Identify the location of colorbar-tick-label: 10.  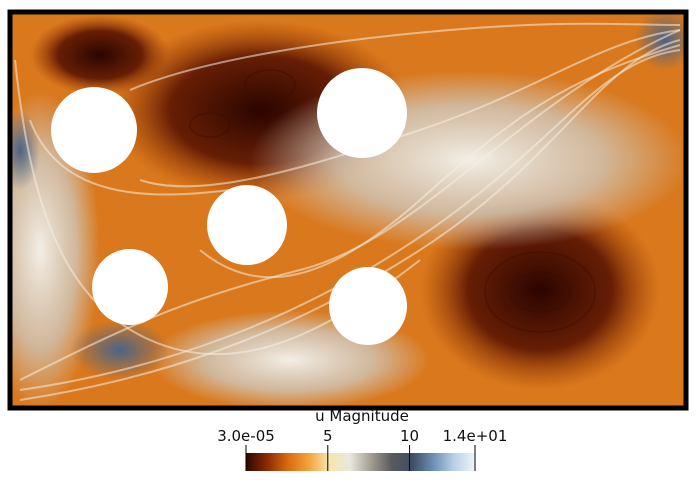
(409, 436).